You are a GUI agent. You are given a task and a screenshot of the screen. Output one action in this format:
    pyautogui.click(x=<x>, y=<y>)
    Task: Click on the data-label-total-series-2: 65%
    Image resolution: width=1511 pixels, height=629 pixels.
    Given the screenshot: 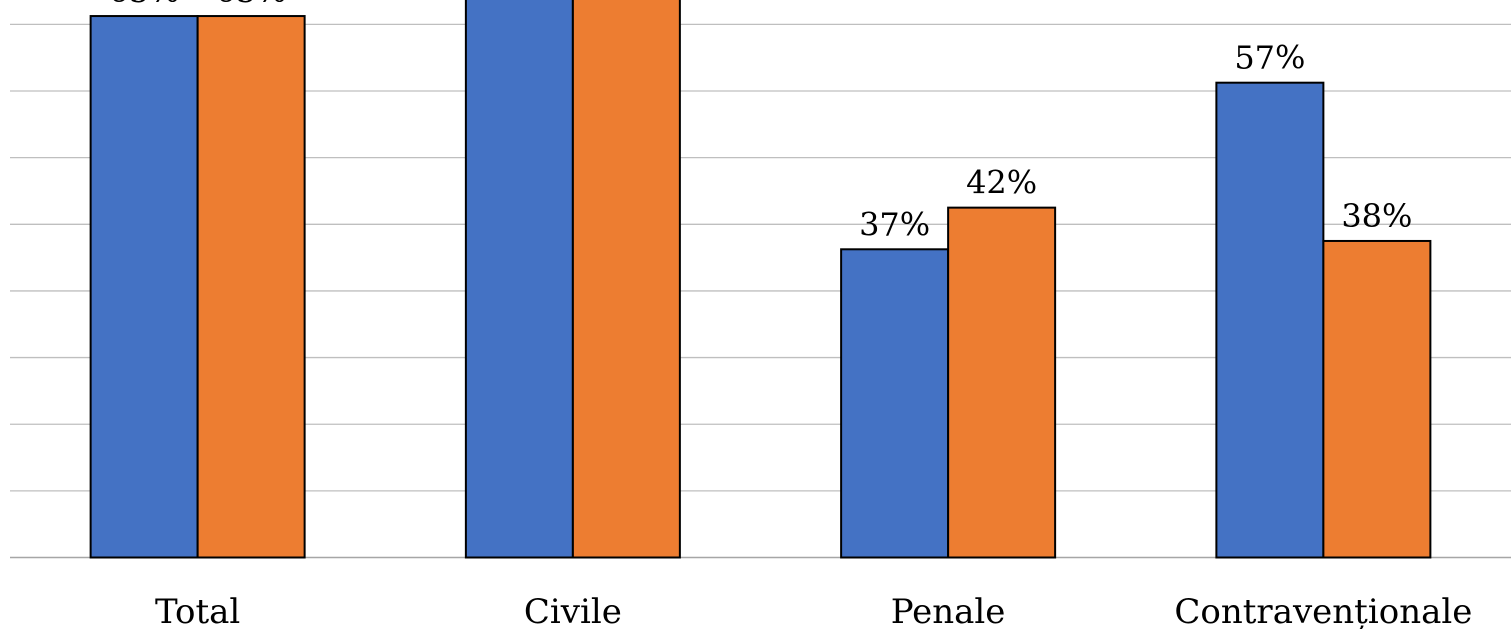 What is the action you would take?
    pyautogui.click(x=251, y=5)
    